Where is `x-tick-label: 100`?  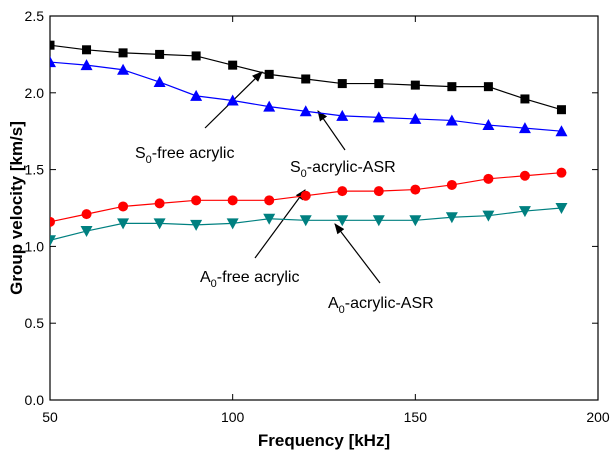
x-tick-label: 100 is located at coordinates (233, 417).